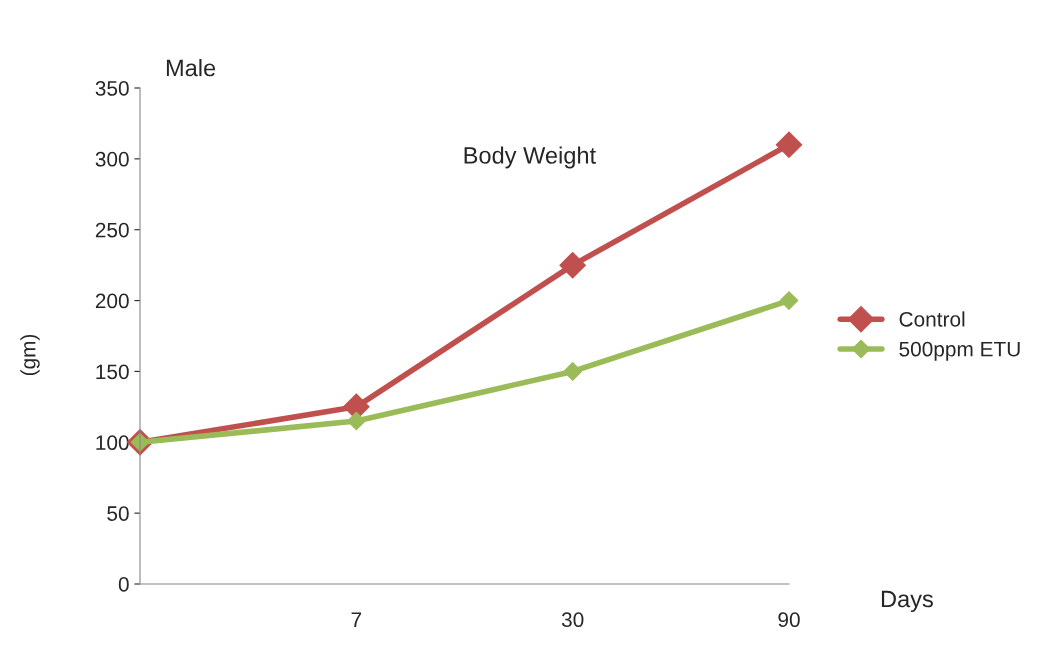 This screenshot has height=647, width=1040. What do you see at coordinates (789, 620) in the screenshot?
I see `x-tick-label: 90` at bounding box center [789, 620].